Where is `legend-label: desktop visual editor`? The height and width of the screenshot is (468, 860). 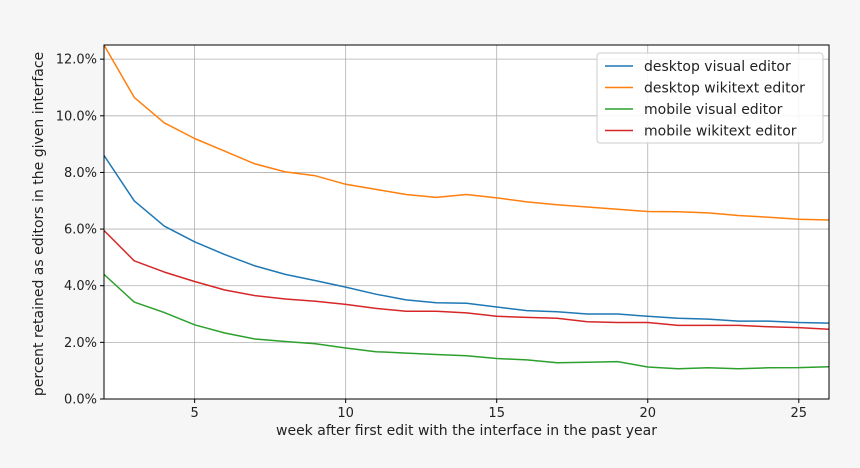
legend-label: desktop visual editor is located at coordinates (717, 67).